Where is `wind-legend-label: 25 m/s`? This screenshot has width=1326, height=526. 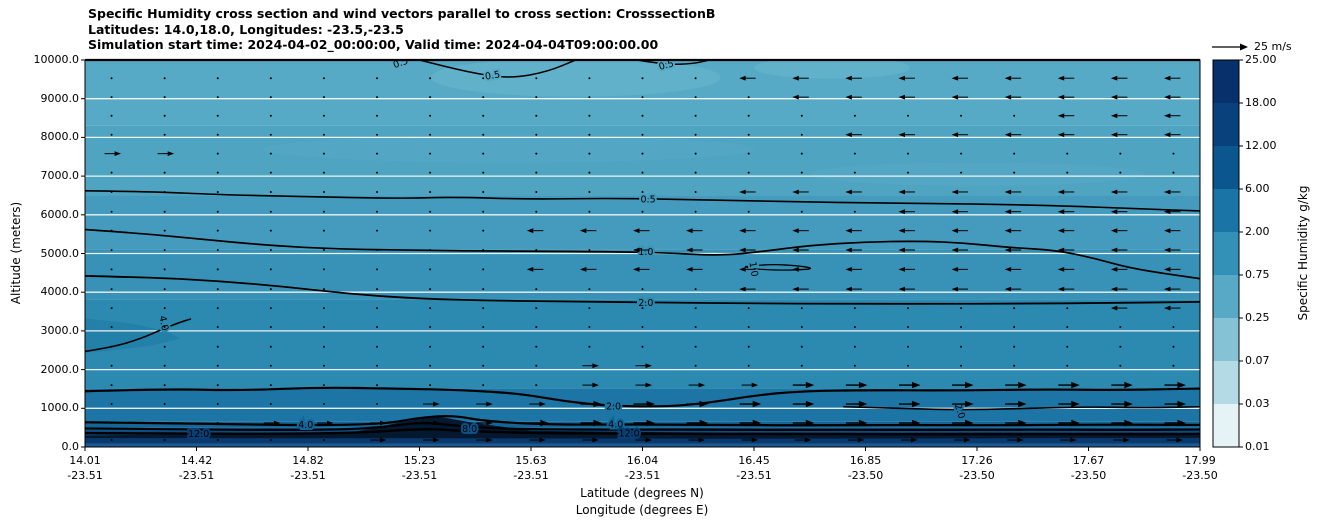 wind-legend-label: 25 m/s is located at coordinates (1273, 46).